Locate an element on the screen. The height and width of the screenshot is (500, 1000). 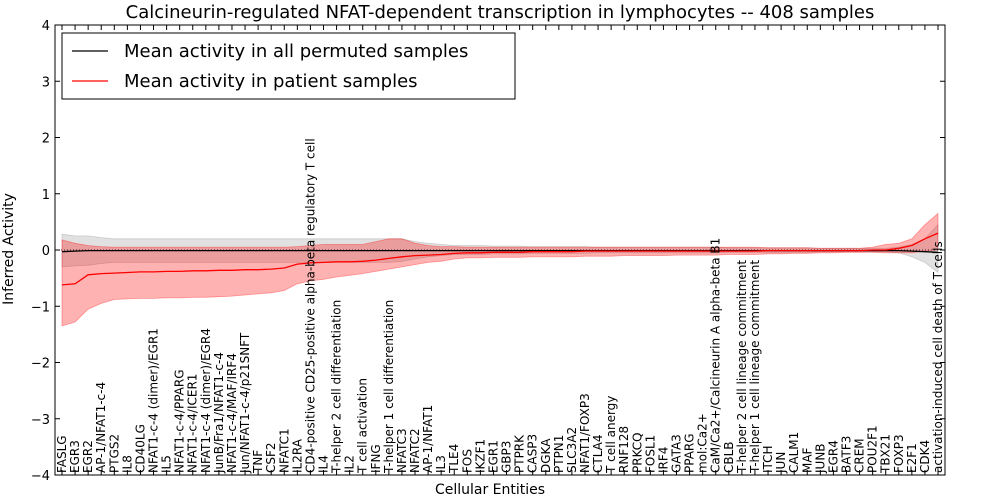
x-category-label: NFAT1/FOXP3 is located at coordinates (585, 433).